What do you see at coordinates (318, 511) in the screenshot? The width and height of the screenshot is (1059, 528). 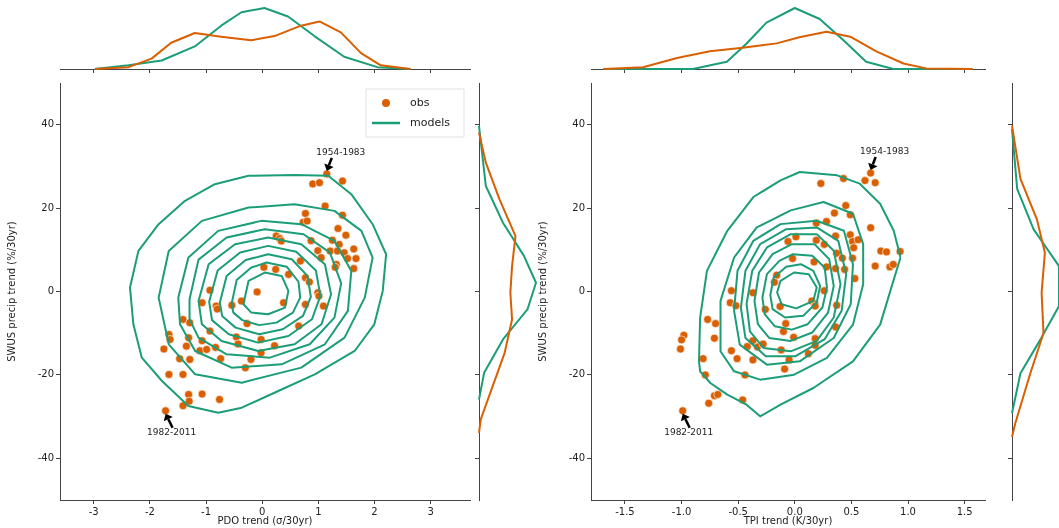 I see `x-tick-label: 1` at bounding box center [318, 511].